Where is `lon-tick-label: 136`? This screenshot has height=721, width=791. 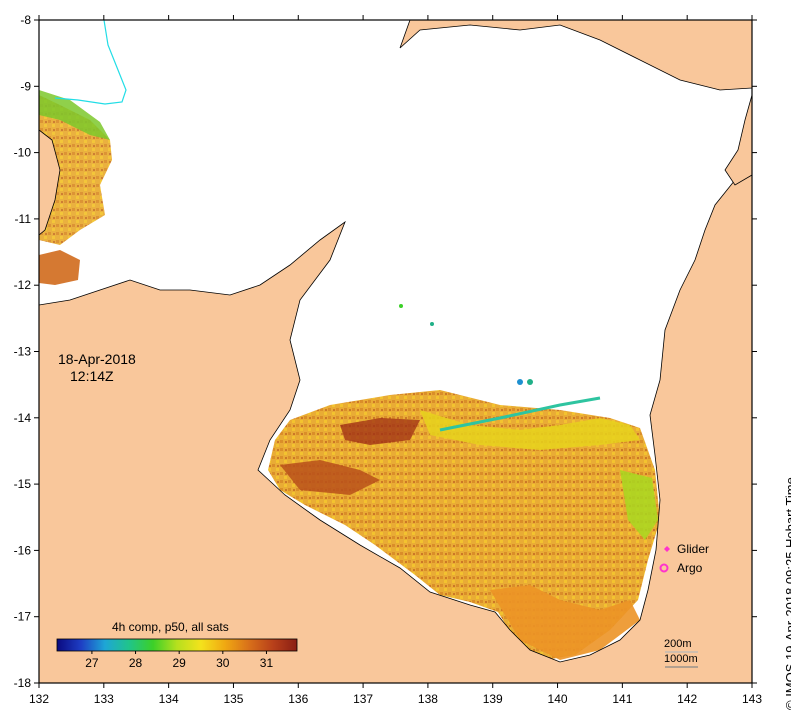 lon-tick-label: 136 is located at coordinates (298, 699).